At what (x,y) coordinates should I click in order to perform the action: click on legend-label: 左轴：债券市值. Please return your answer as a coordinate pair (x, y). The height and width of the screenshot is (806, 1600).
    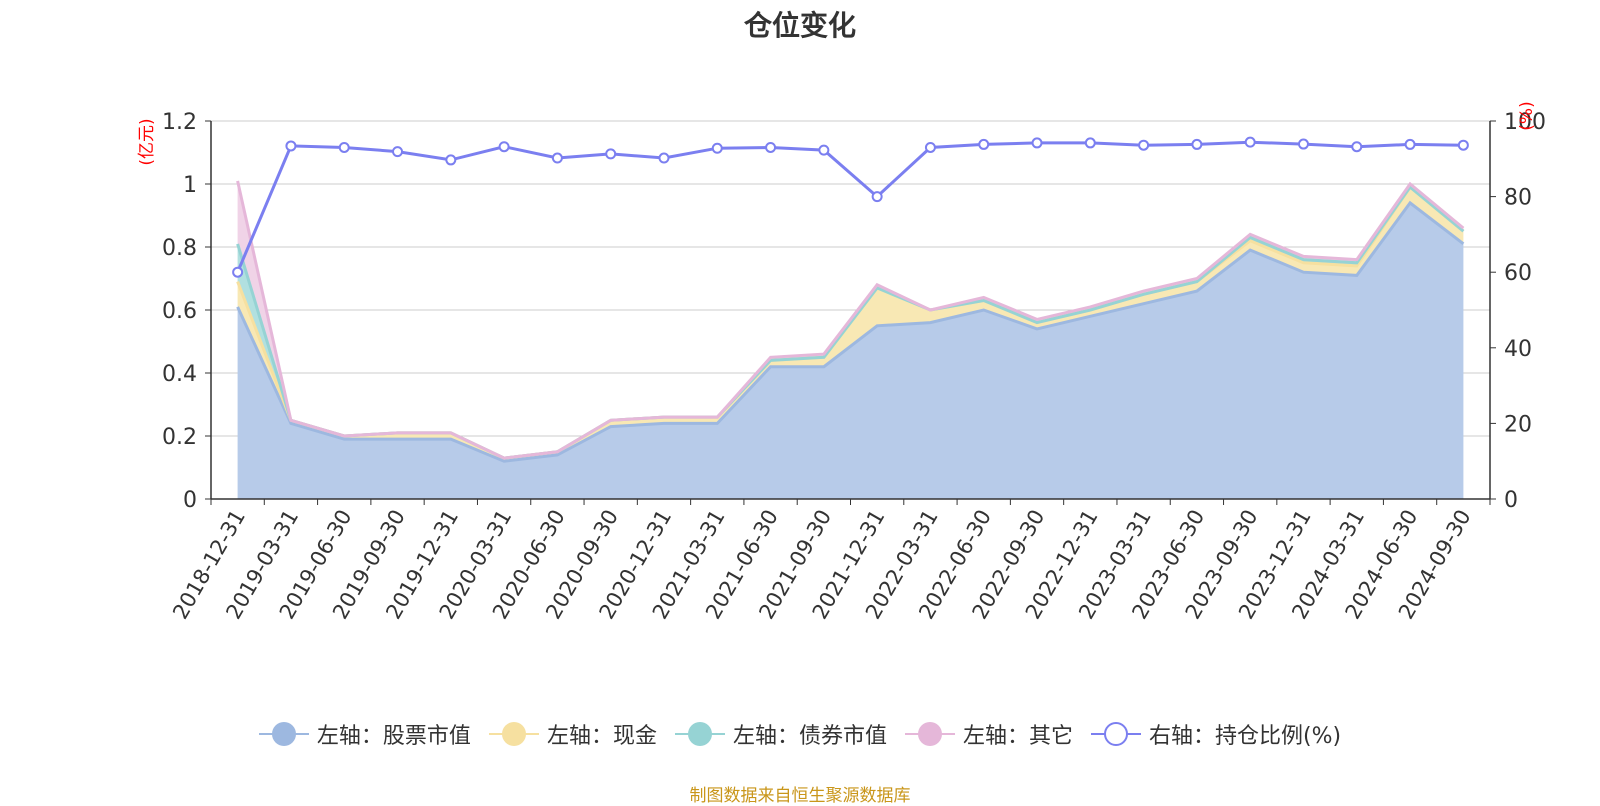
    Looking at the image, I should click on (809, 736).